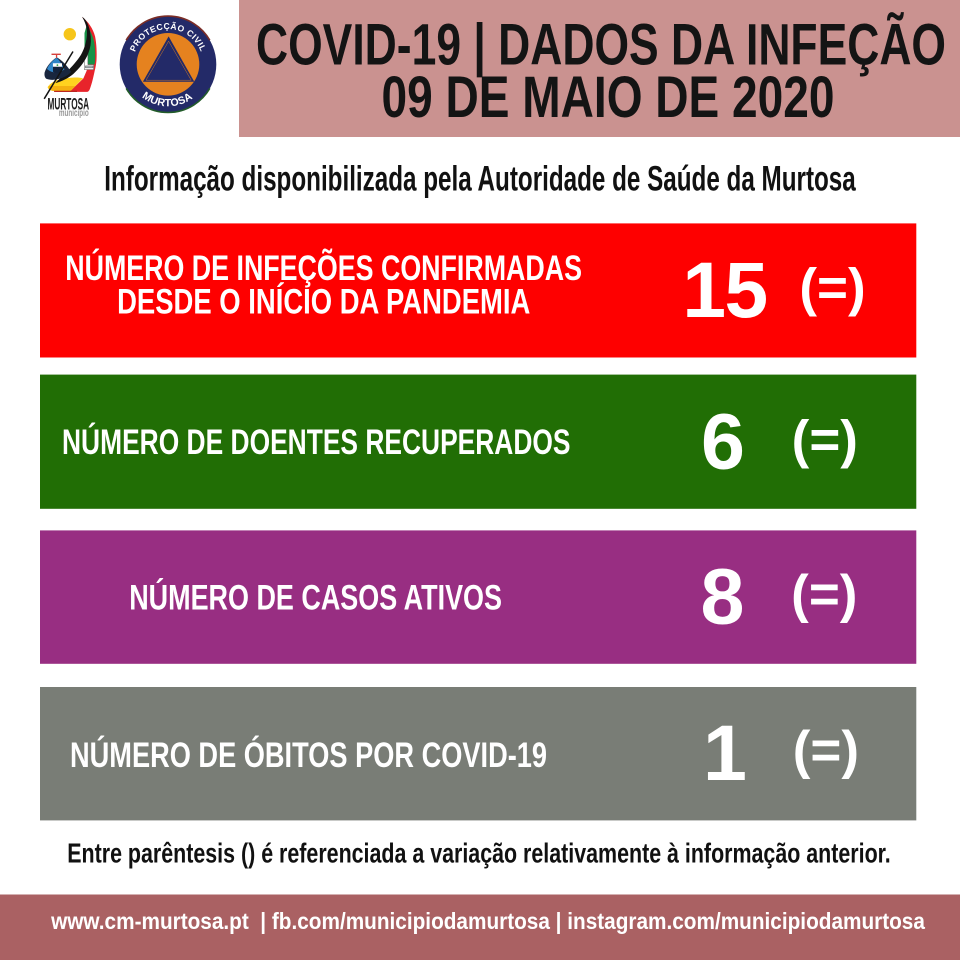 Image resolution: width=960 pixels, height=960 pixels. What do you see at coordinates (723, 441) in the screenshot?
I see `svg-text: 6` at bounding box center [723, 441].